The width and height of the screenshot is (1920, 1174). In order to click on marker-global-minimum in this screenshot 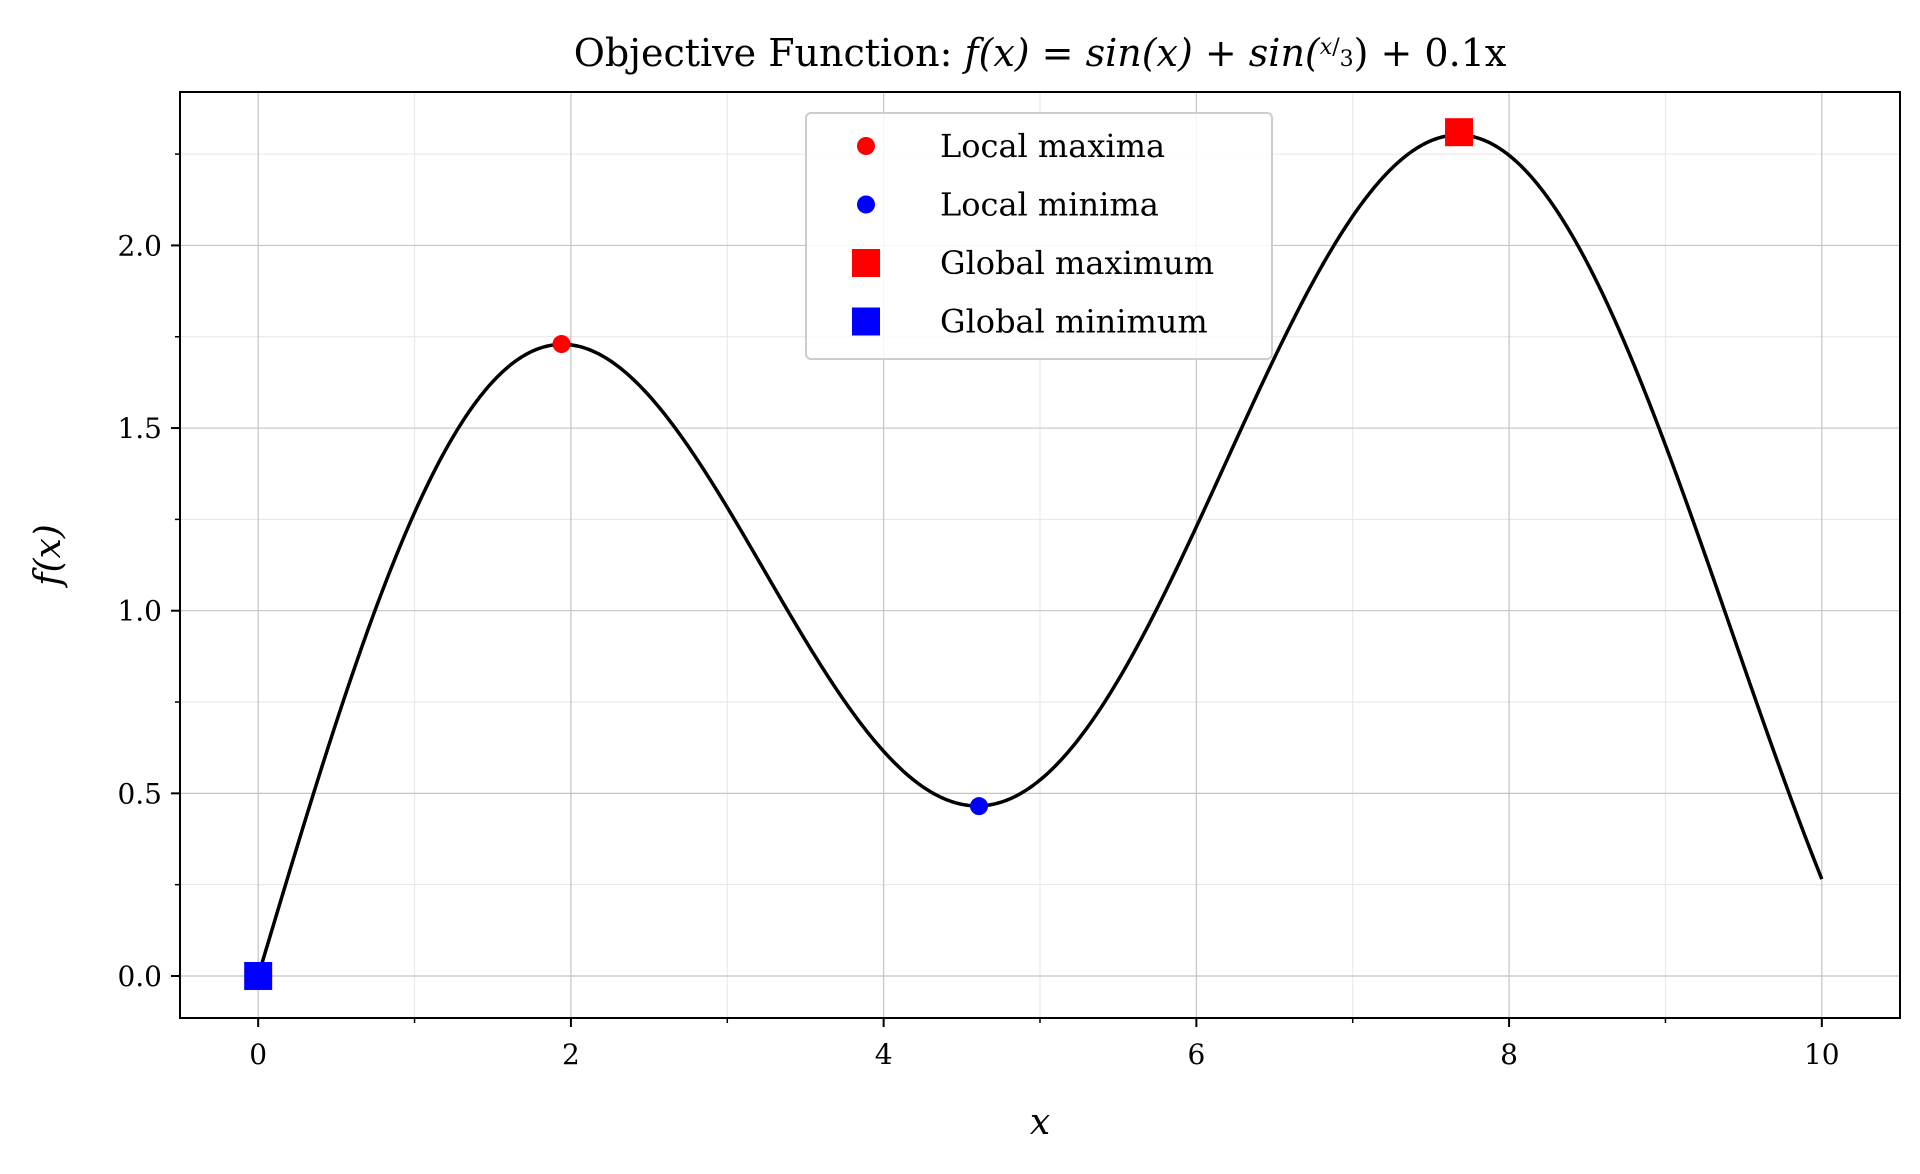, I will do `click(258, 975)`.